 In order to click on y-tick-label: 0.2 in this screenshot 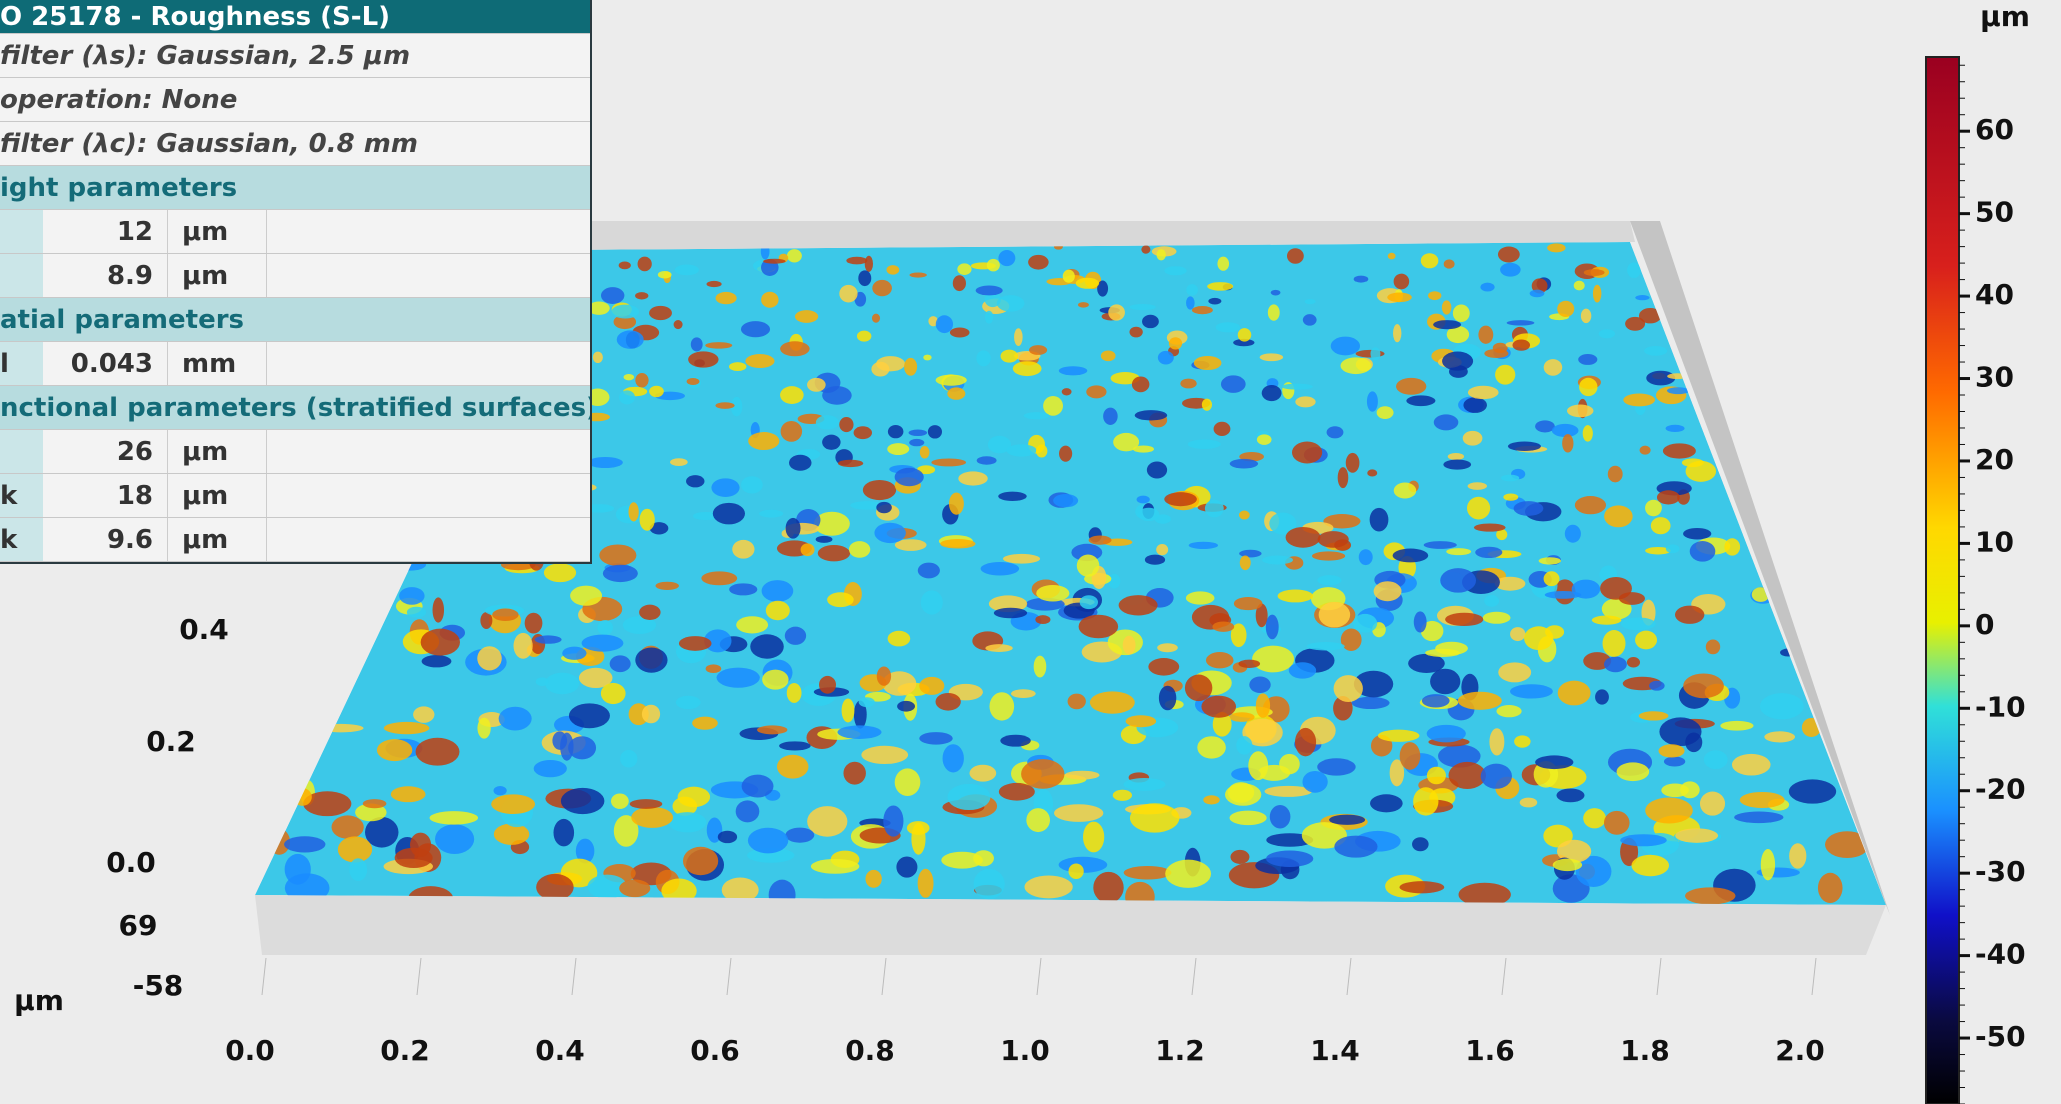, I will do `click(171, 741)`.